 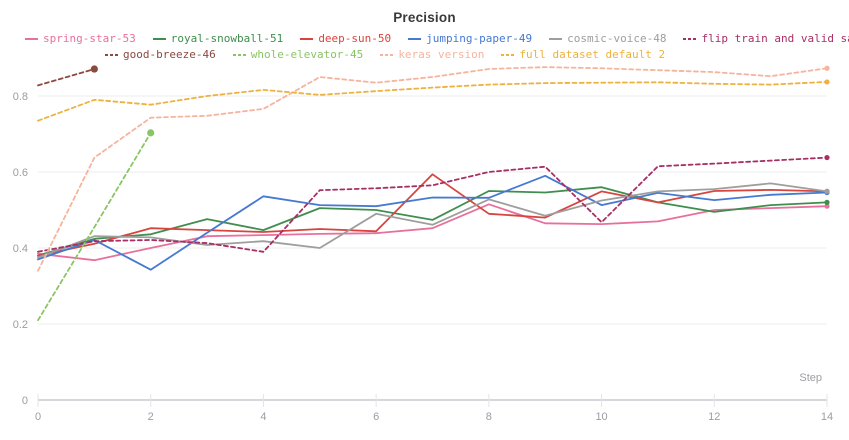 What do you see at coordinates (827, 417) in the screenshot?
I see `x-tick-label: 14` at bounding box center [827, 417].